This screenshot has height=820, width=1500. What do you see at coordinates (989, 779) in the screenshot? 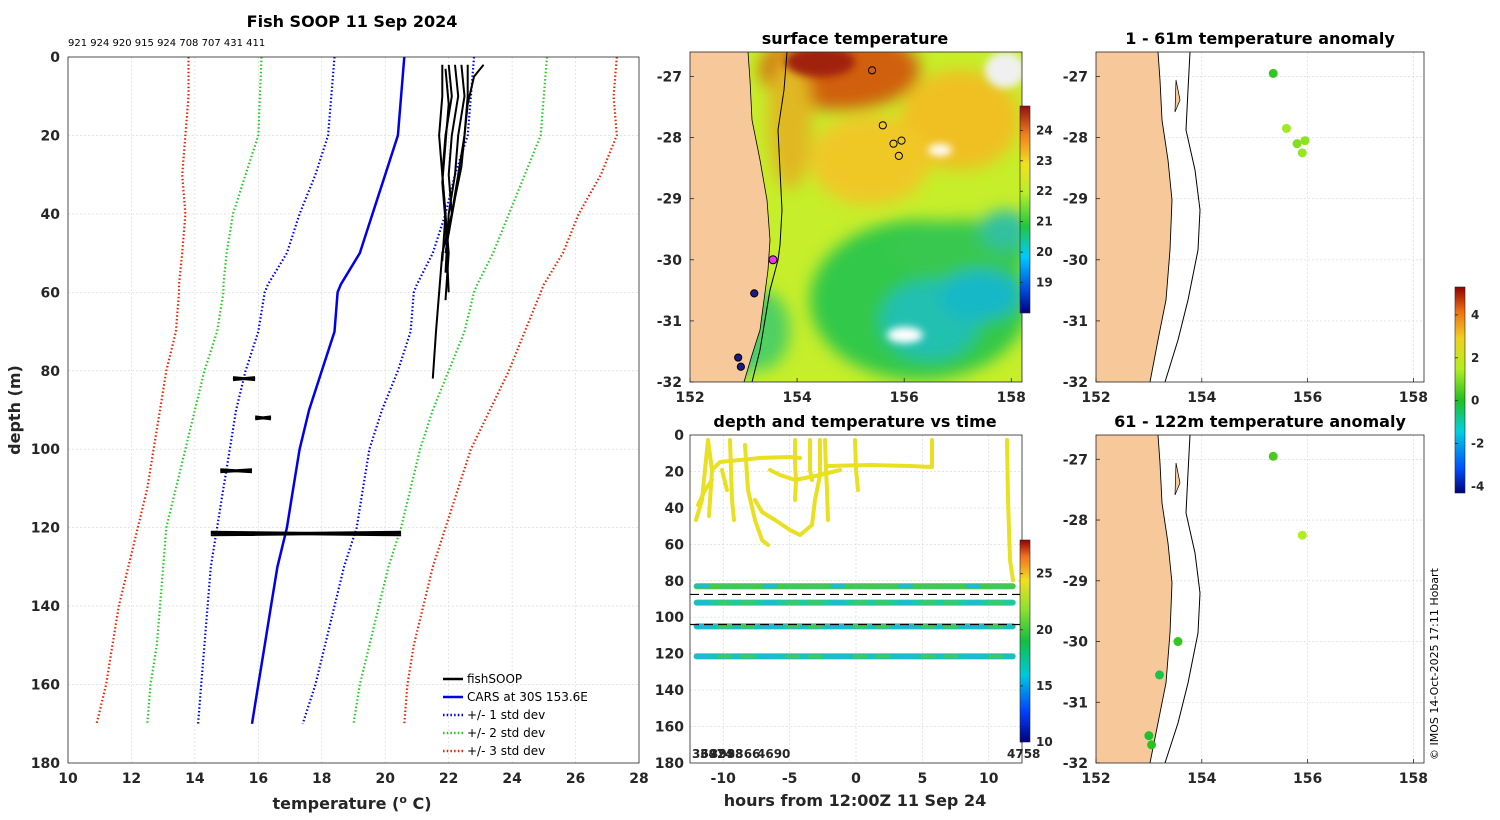
I see `timeseries-xtick: 10` at bounding box center [989, 779].